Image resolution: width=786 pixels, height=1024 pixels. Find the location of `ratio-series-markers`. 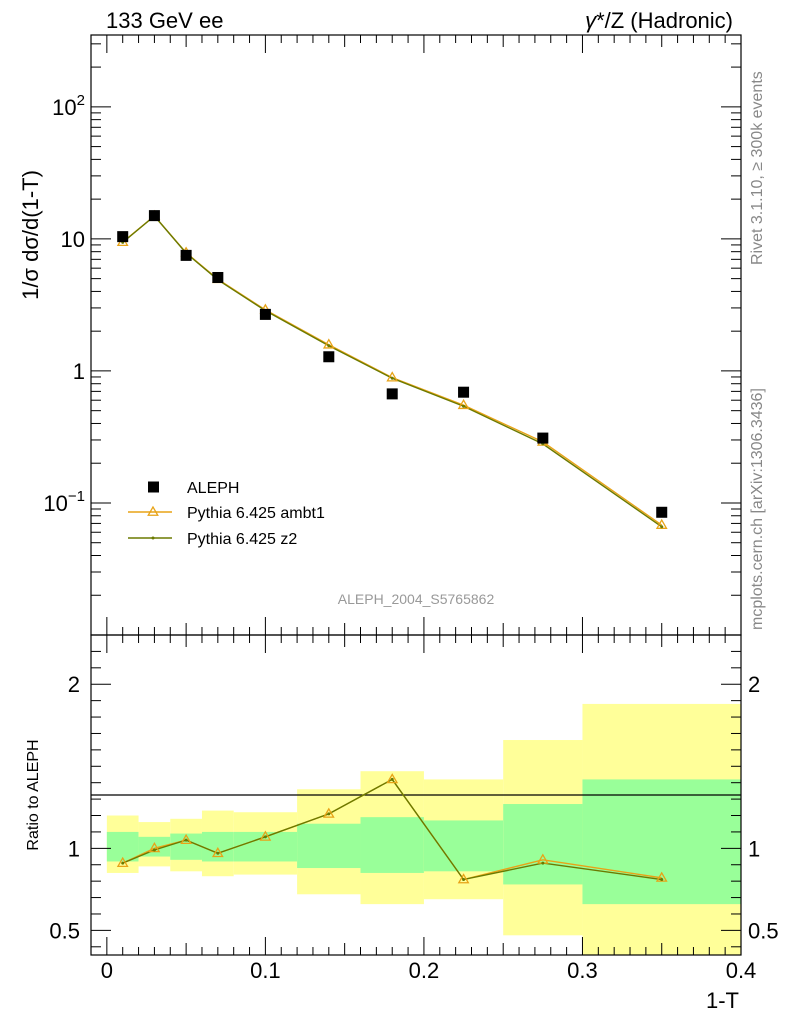

ratio-series-markers is located at coordinates (392, 828).